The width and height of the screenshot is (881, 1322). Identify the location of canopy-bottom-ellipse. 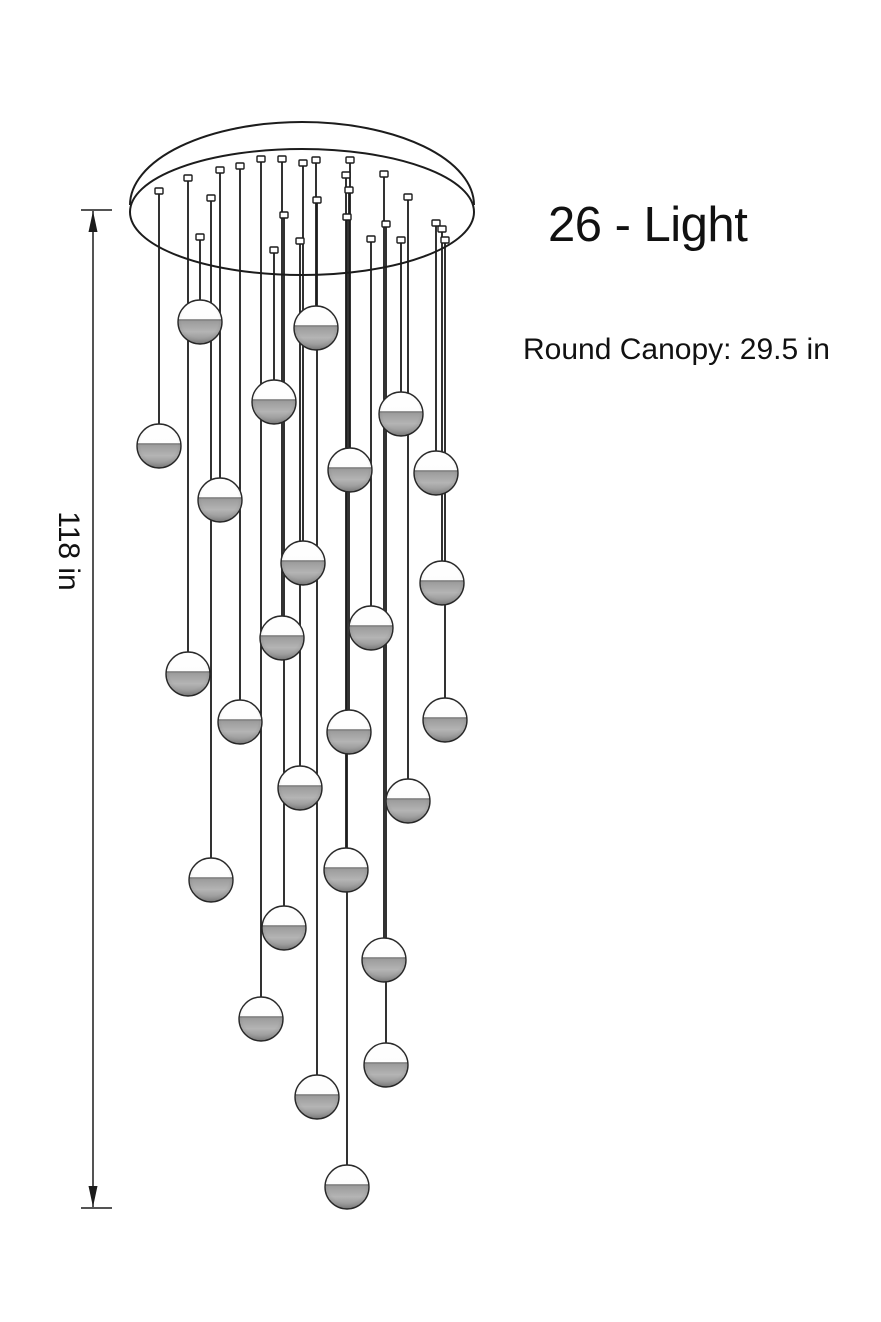
(302, 212).